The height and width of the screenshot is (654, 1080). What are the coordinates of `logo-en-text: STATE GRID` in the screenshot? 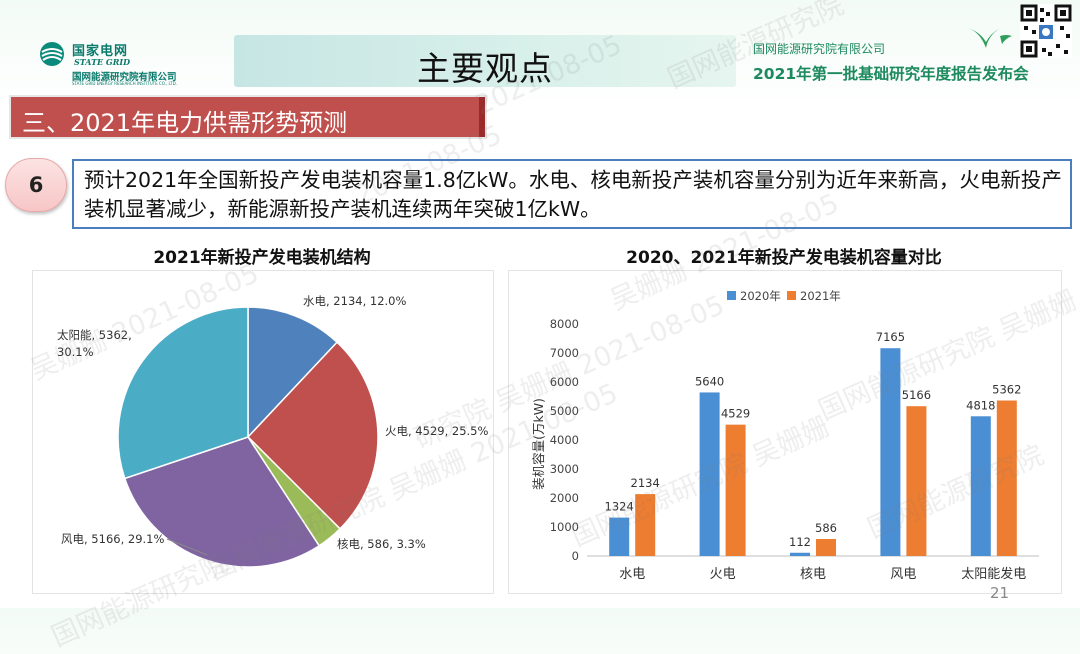 It's located at (102, 62).